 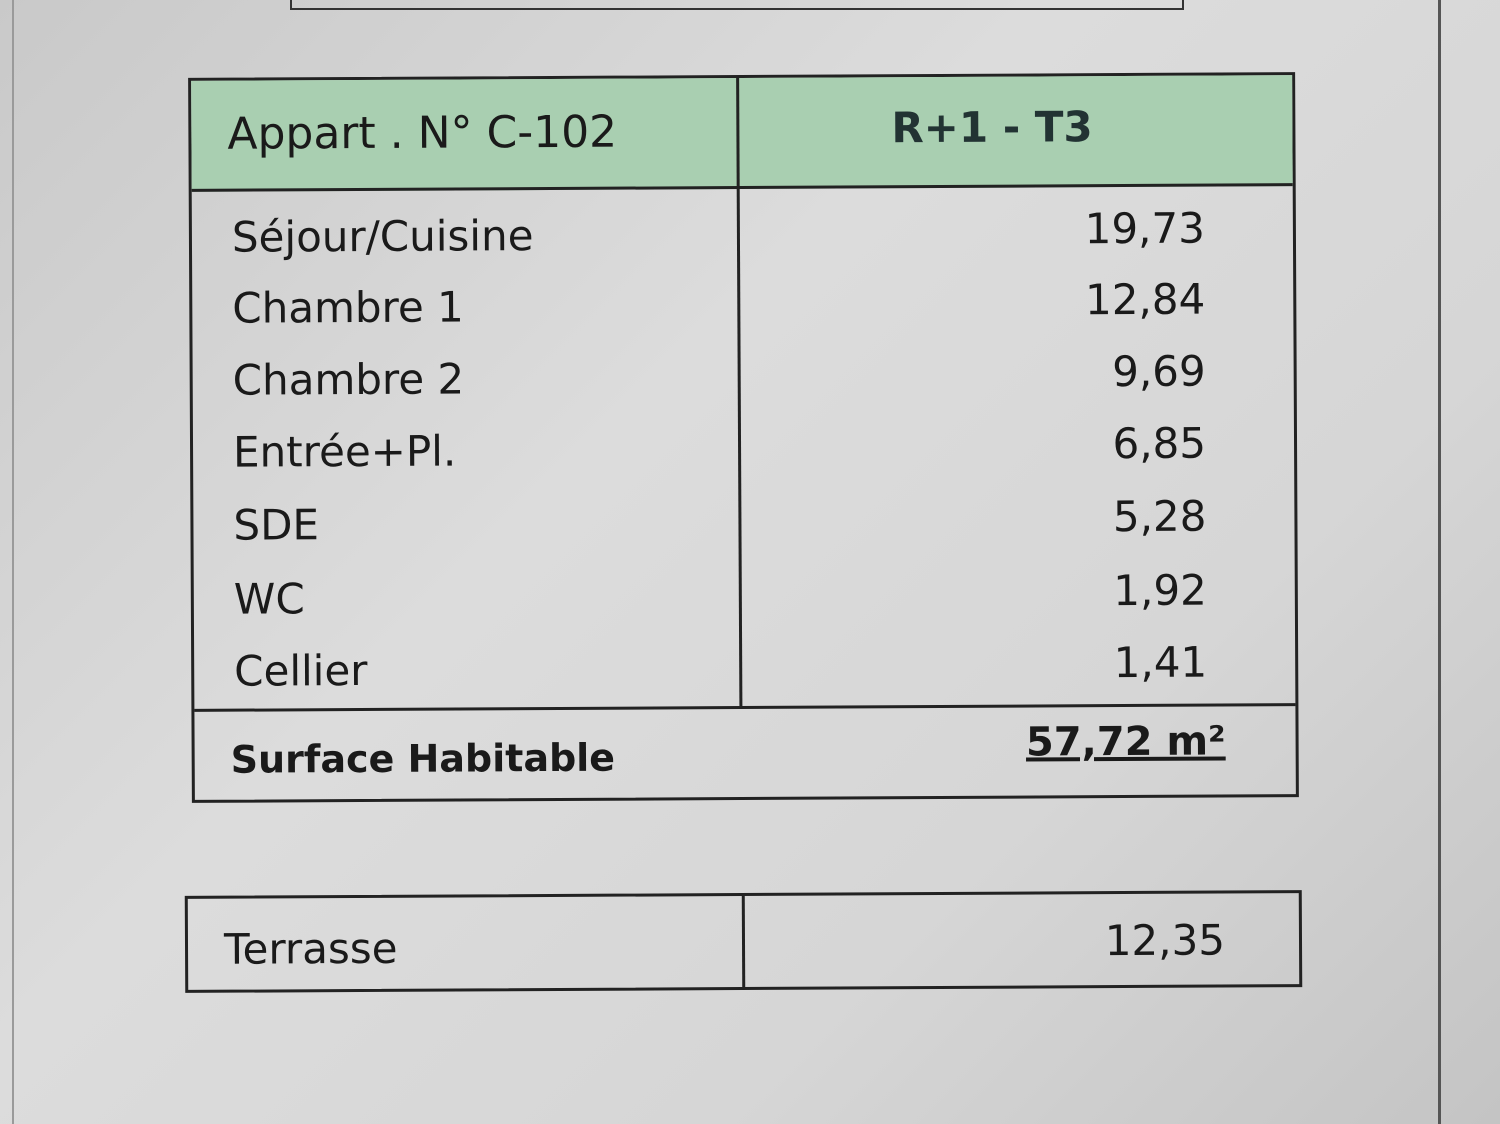 I want to click on table-row: SDE 5,28, so click(x=743, y=524).